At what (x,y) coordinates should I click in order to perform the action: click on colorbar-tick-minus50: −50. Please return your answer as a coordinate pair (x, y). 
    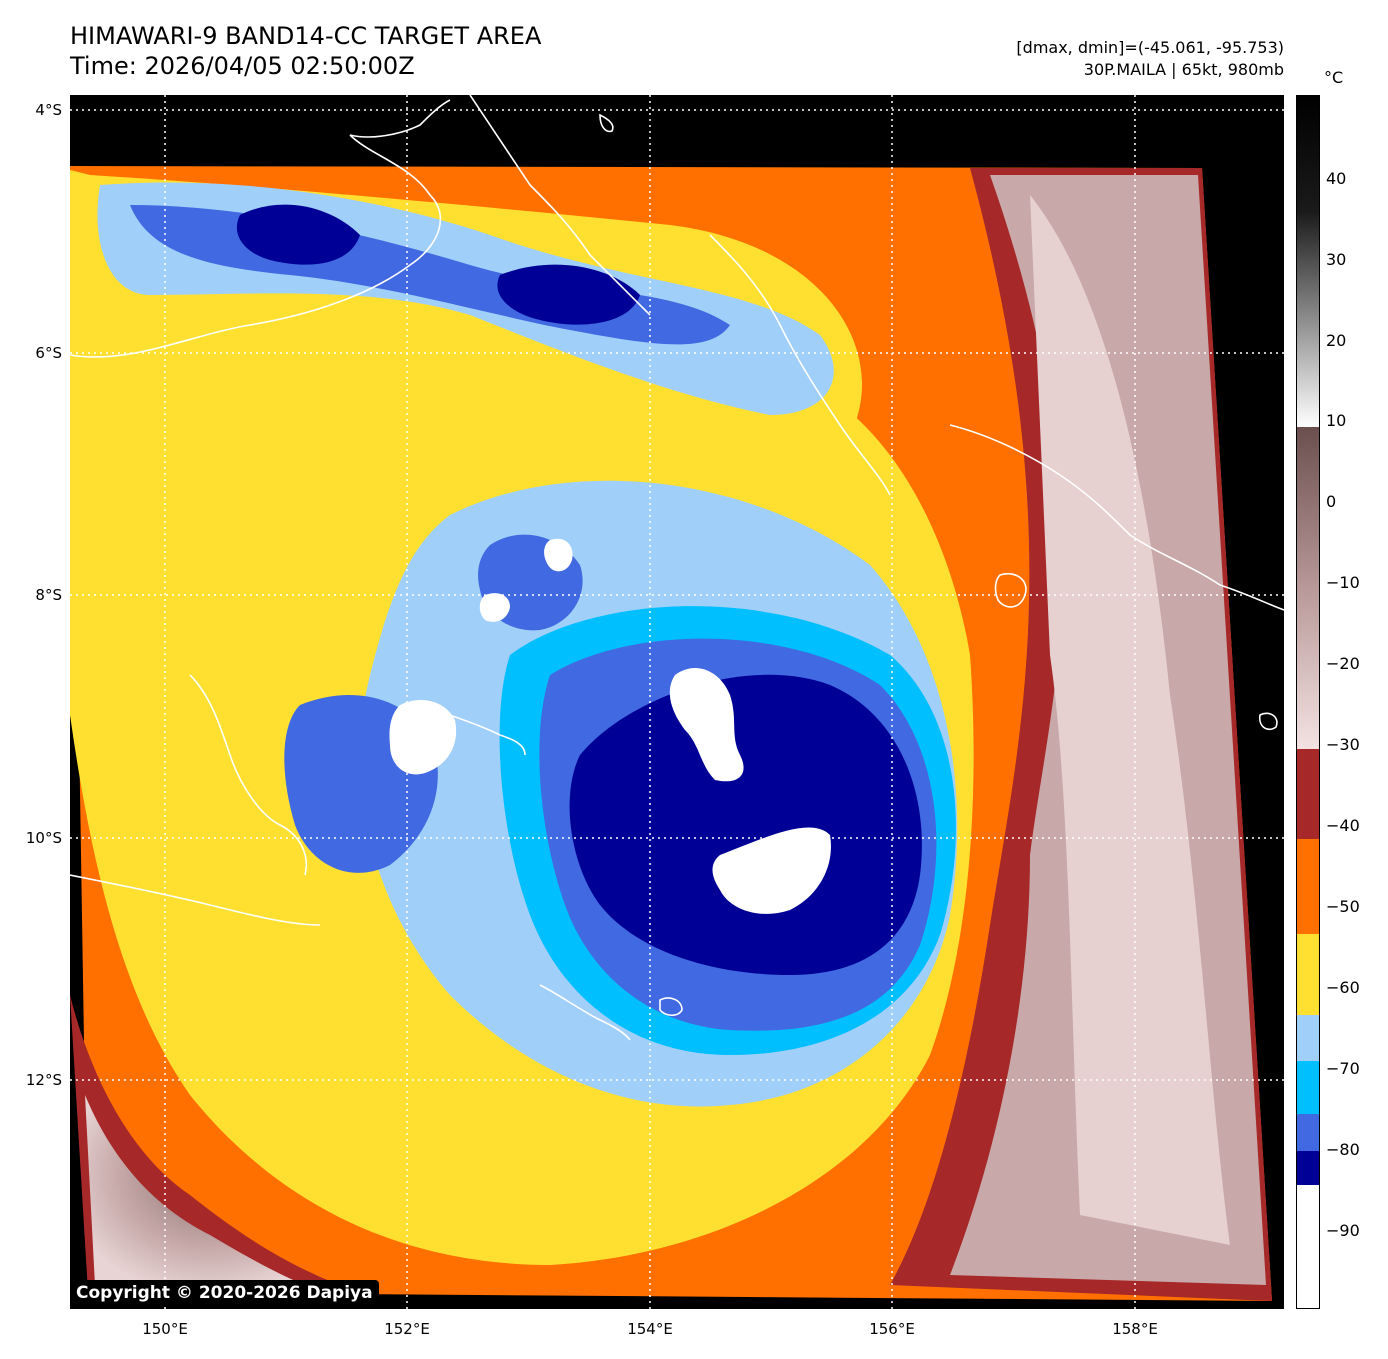
    Looking at the image, I should click on (1343, 906).